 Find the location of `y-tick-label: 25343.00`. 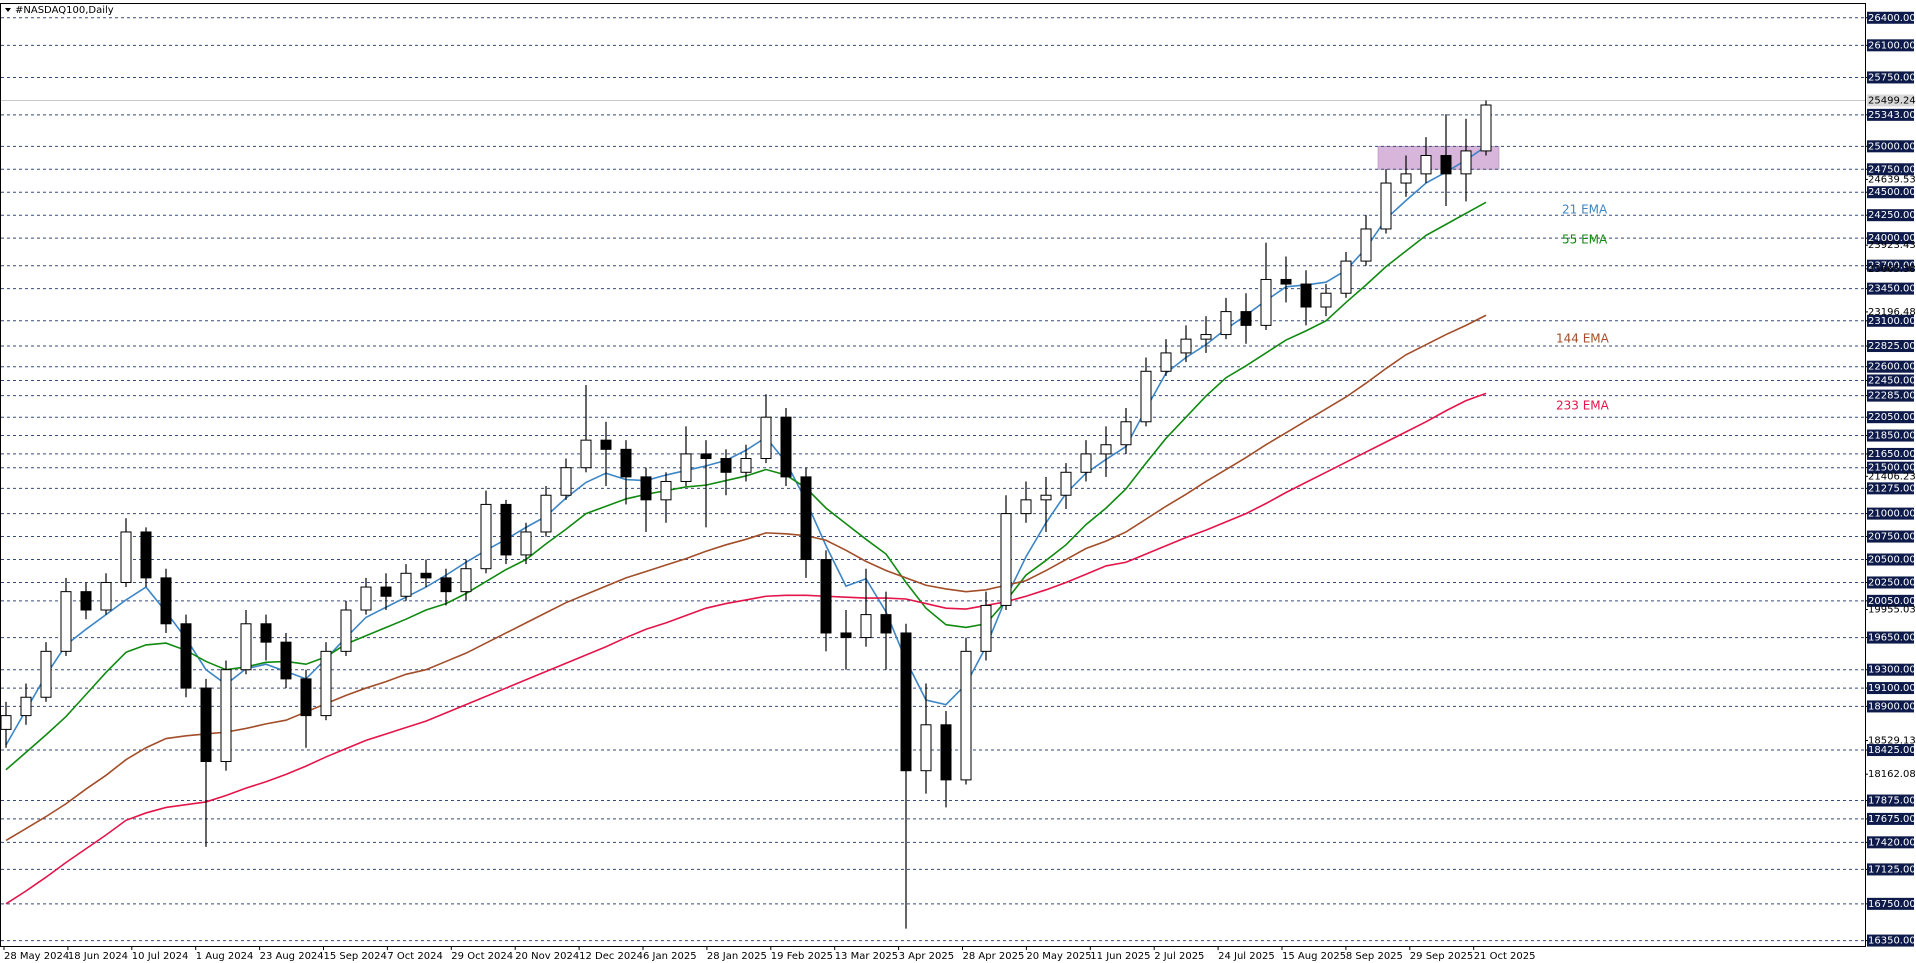

y-tick-label: 25343.00 is located at coordinates (1892, 115).